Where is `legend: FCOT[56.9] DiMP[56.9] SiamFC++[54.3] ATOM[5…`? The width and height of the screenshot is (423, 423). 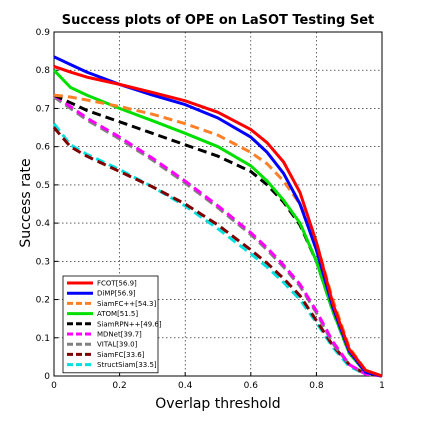
legend: FCOT[56.9] DiMP[56.9] SiamFC++[54.3] ATOM[5… is located at coordinates (112, 324).